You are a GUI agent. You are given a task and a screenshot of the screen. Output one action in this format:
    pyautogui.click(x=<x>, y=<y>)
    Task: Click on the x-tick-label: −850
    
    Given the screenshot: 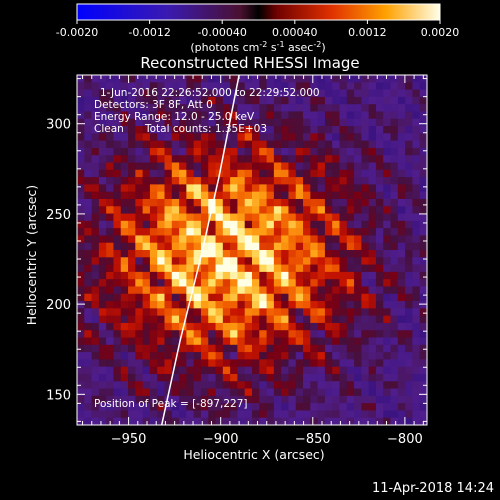 What is the action you would take?
    pyautogui.click(x=313, y=439)
    